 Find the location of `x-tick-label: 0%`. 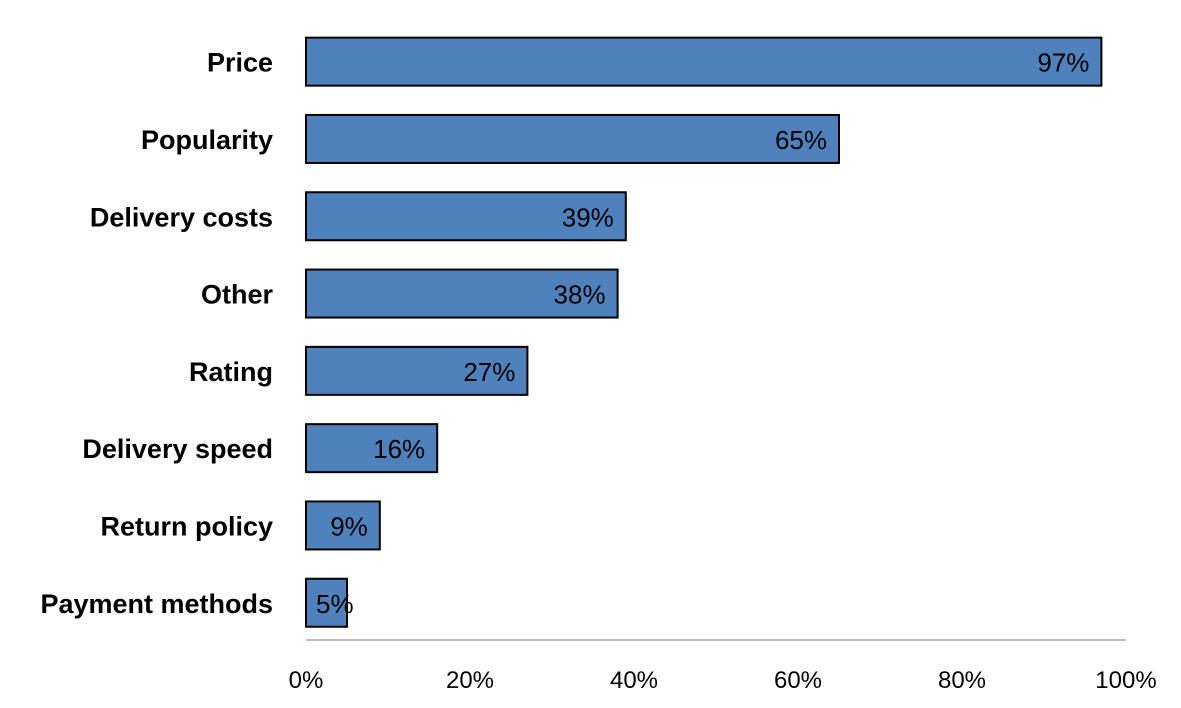

x-tick-label: 0% is located at coordinates (306, 680).